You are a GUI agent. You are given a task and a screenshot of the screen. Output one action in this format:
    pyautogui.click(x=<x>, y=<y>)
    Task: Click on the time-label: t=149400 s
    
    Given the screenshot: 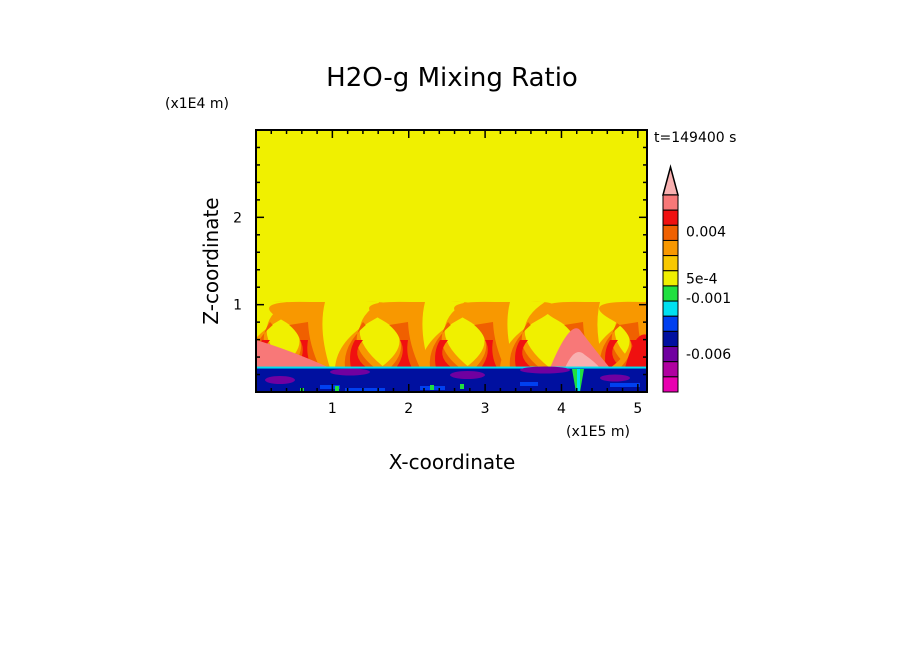 What is the action you would take?
    pyautogui.click(x=695, y=138)
    